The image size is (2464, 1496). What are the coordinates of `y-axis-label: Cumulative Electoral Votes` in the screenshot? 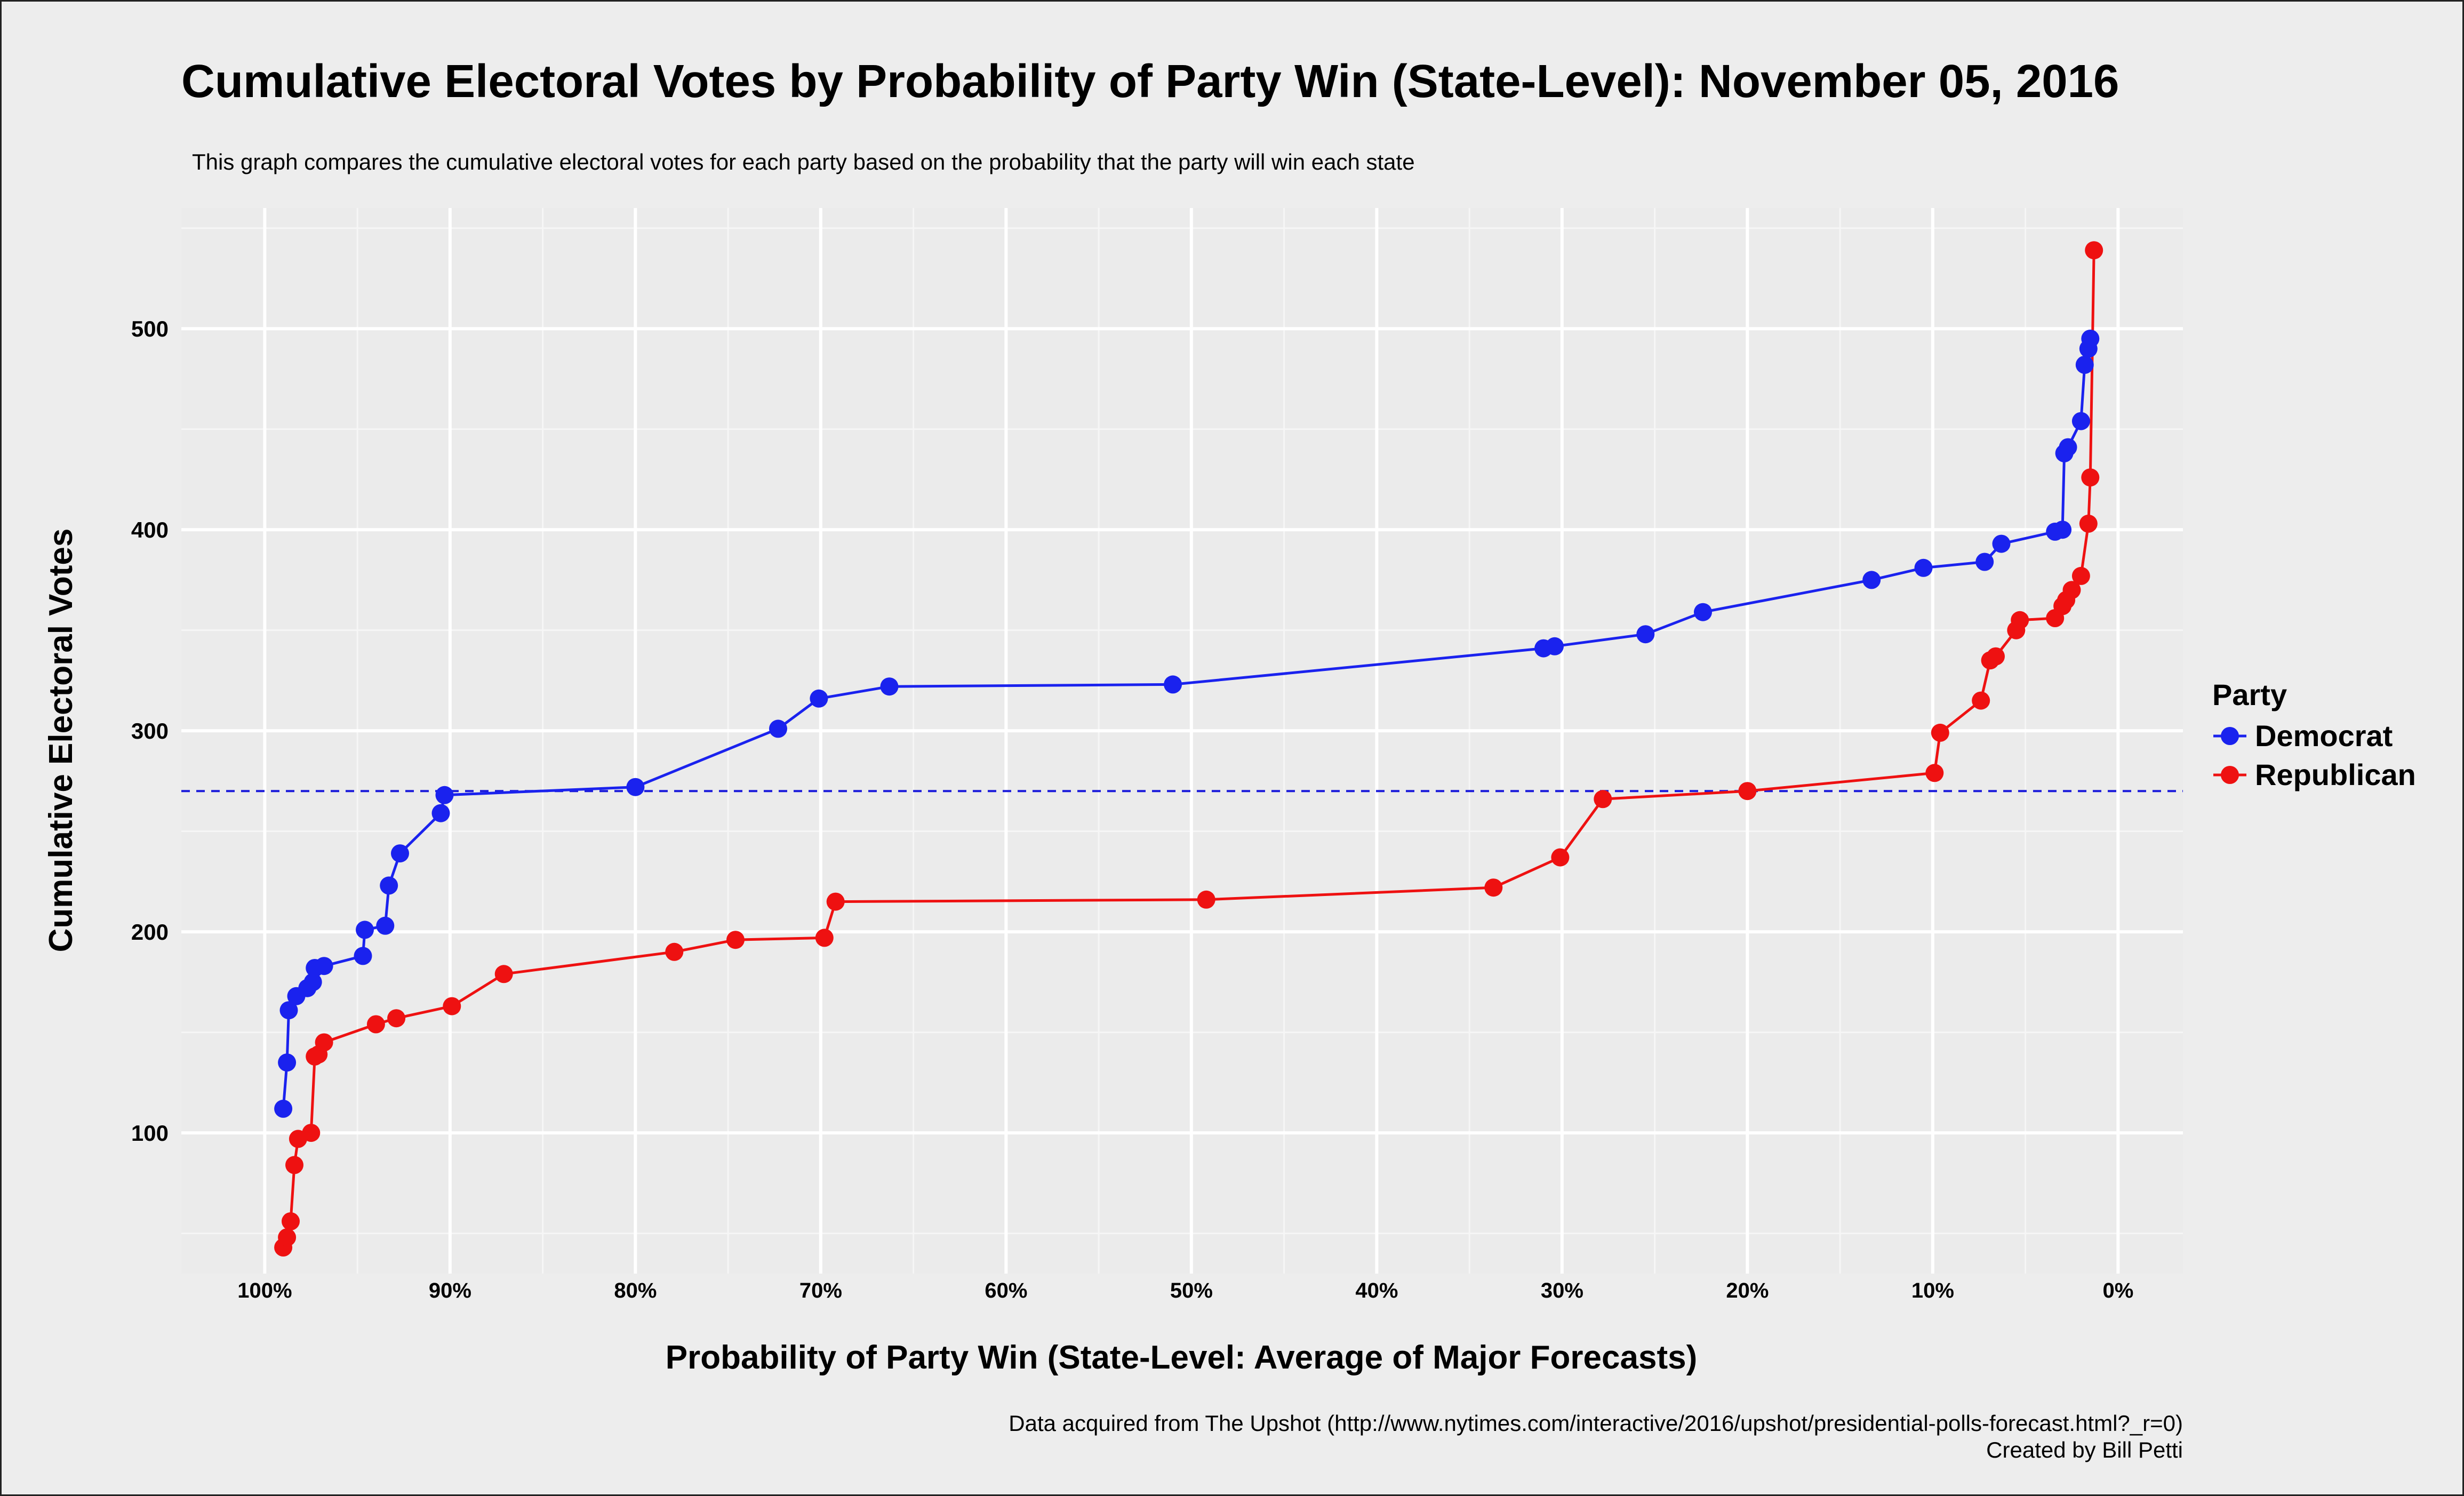 It's located at (61, 741).